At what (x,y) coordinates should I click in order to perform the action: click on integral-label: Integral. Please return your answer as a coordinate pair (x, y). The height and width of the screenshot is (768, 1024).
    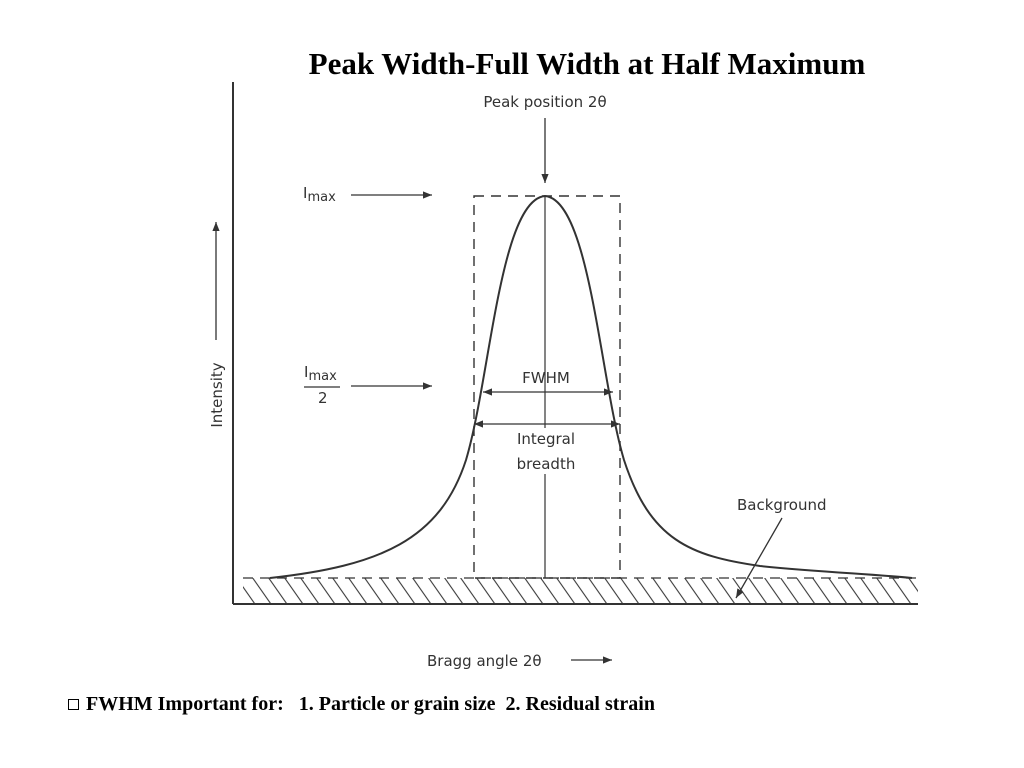
    Looking at the image, I should click on (546, 439).